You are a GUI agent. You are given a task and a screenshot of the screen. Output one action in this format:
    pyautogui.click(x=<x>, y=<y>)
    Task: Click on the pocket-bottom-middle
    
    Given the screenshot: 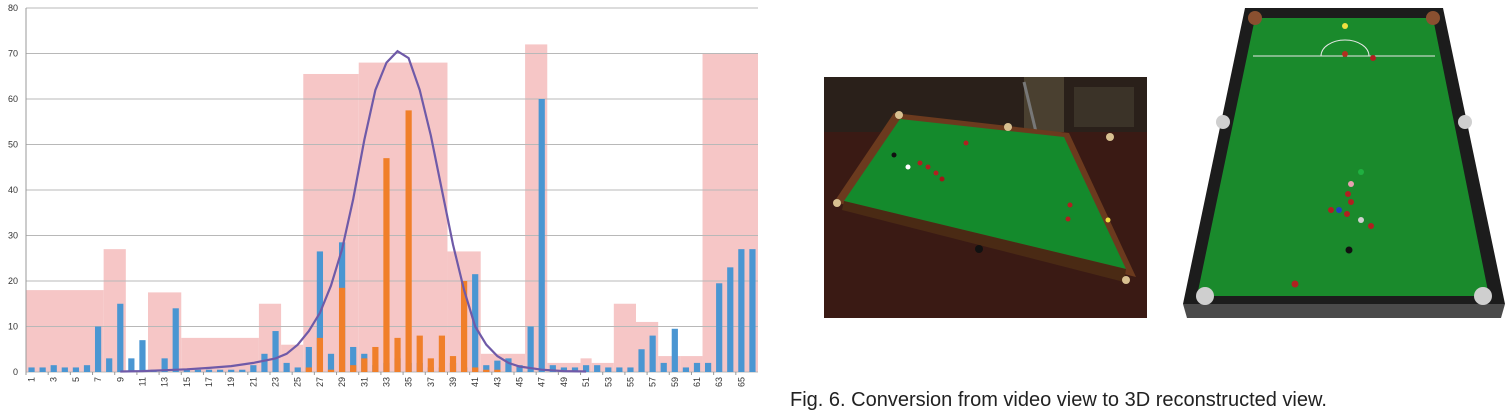 What is the action you would take?
    pyautogui.click(x=979, y=249)
    